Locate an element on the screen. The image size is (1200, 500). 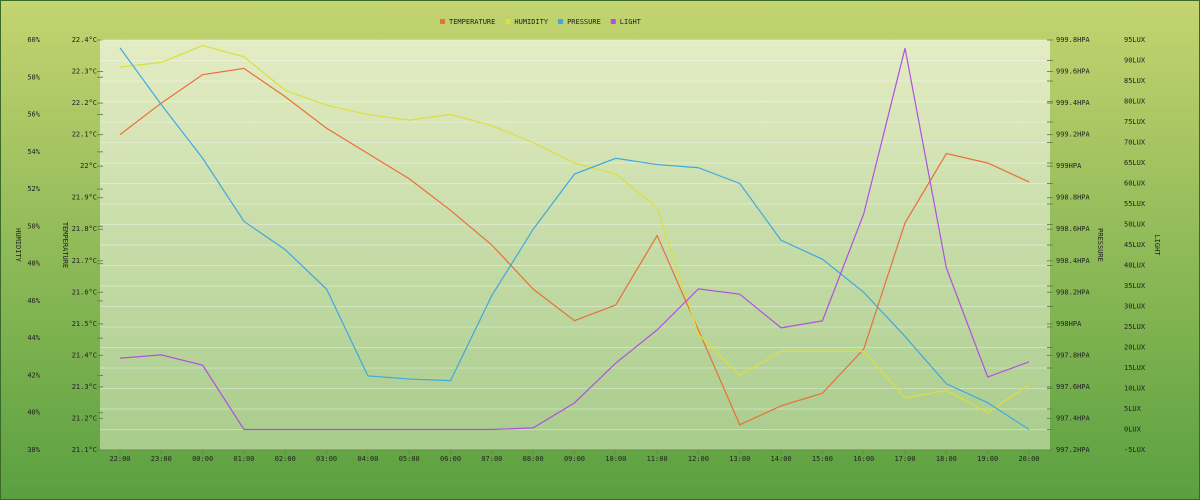
x-tick-label: 01:00 is located at coordinates (243, 459).